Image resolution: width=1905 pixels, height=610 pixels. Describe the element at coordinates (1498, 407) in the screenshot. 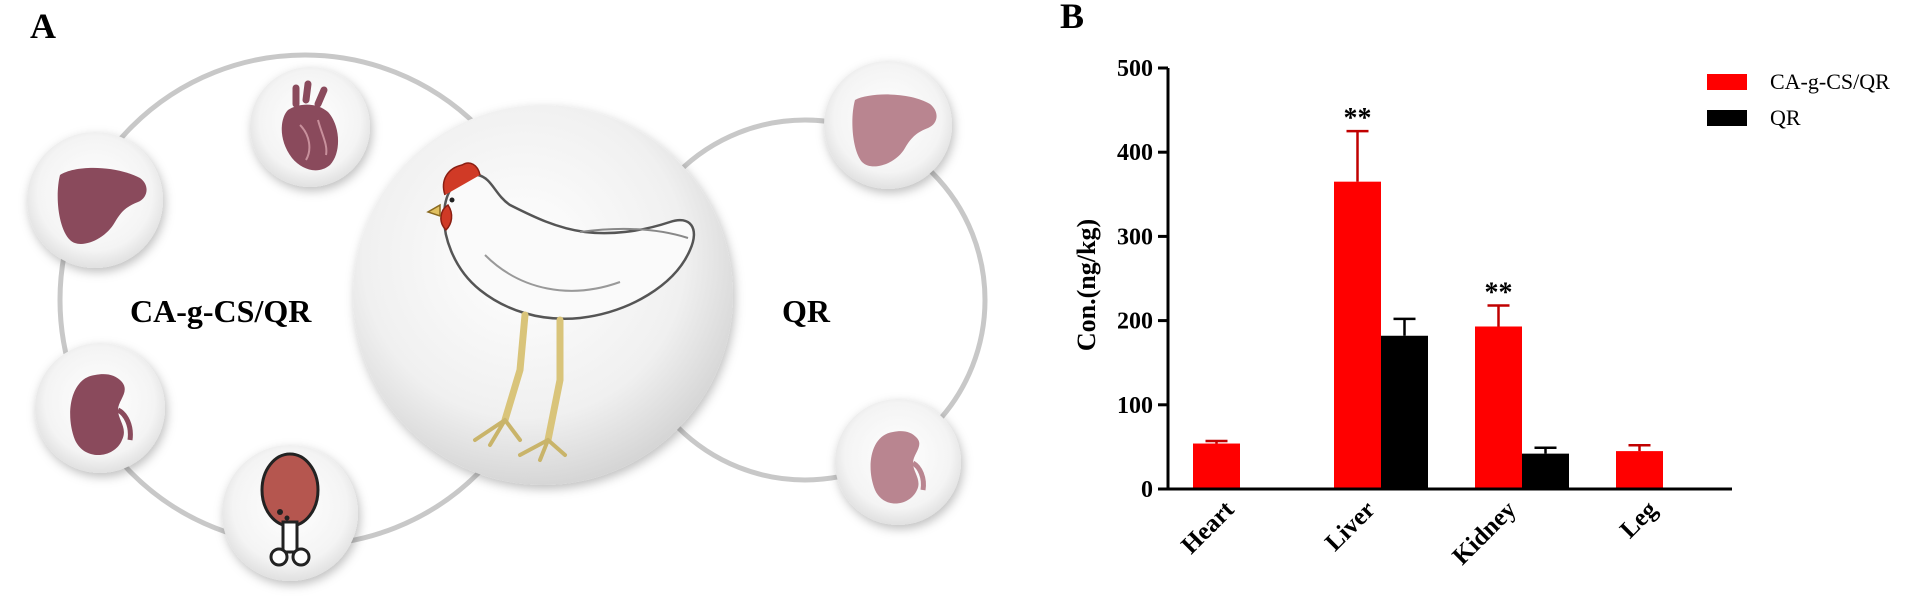

I see `bar-kidney-series1` at that location.